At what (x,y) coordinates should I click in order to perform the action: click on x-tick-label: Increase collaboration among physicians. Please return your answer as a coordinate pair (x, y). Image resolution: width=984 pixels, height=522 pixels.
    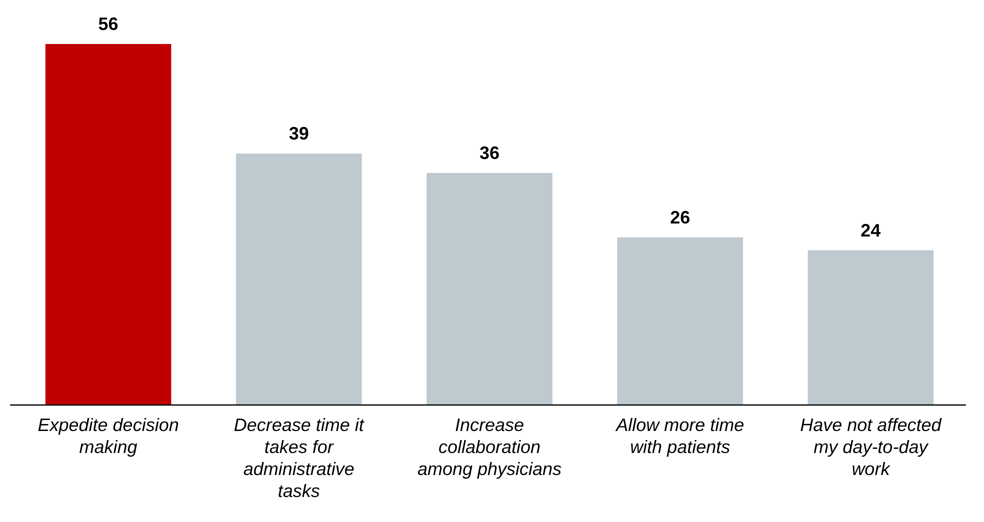
    Looking at the image, I should click on (489, 447).